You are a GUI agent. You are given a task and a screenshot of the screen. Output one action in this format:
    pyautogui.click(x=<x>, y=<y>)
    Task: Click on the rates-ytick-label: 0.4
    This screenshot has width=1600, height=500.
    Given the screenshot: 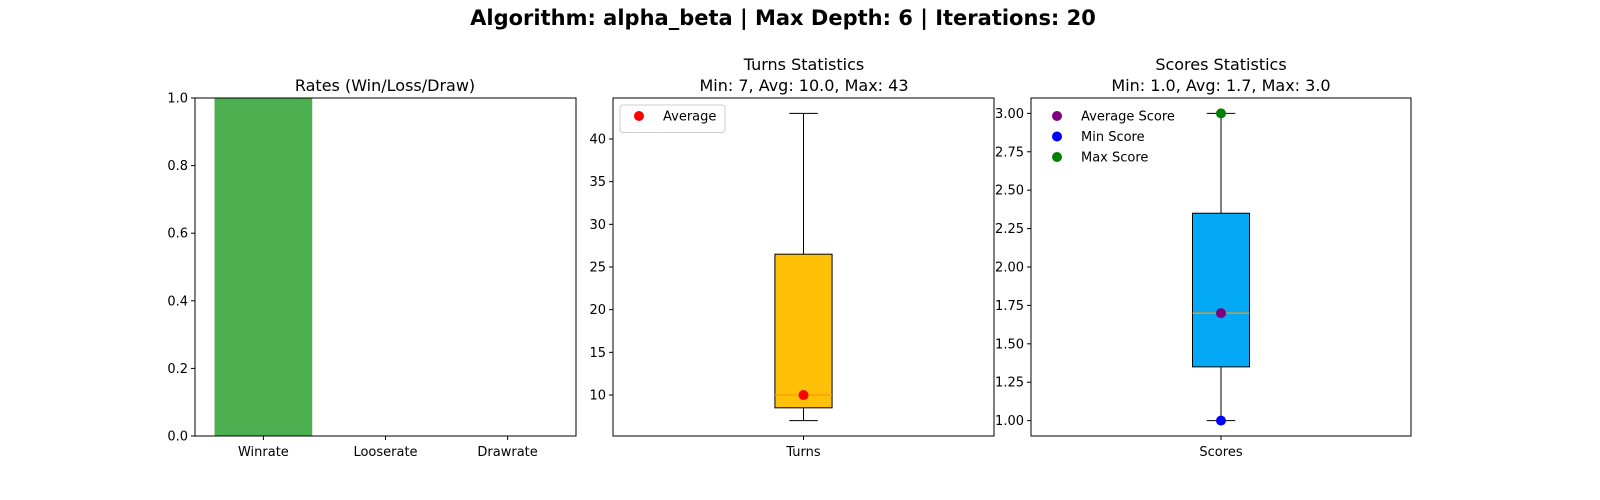 What is the action you would take?
    pyautogui.click(x=177, y=301)
    